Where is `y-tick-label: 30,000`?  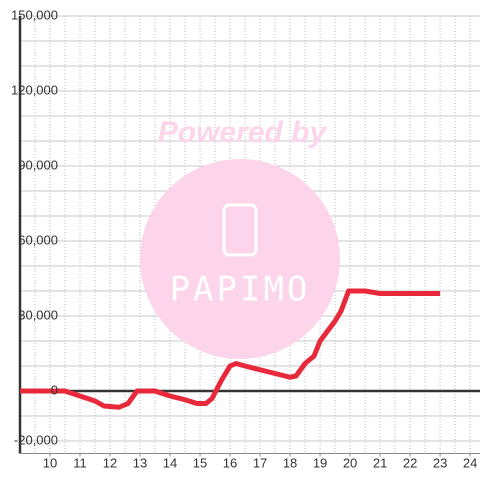 y-tick-label: 30,000 is located at coordinates (38, 314).